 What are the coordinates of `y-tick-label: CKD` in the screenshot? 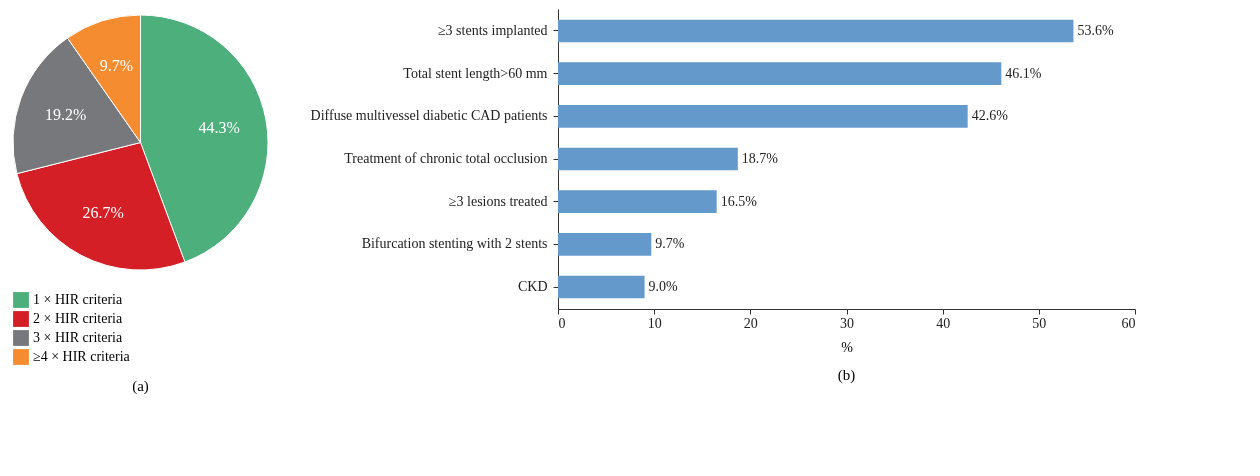 It's located at (532, 287).